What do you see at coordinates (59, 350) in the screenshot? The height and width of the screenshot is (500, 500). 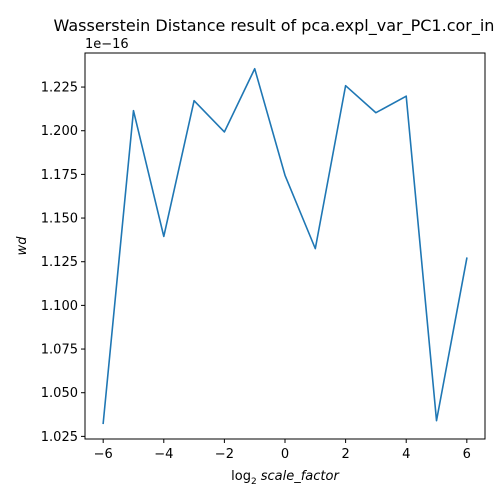 I see `y-tick-label: 1.075` at bounding box center [59, 350].